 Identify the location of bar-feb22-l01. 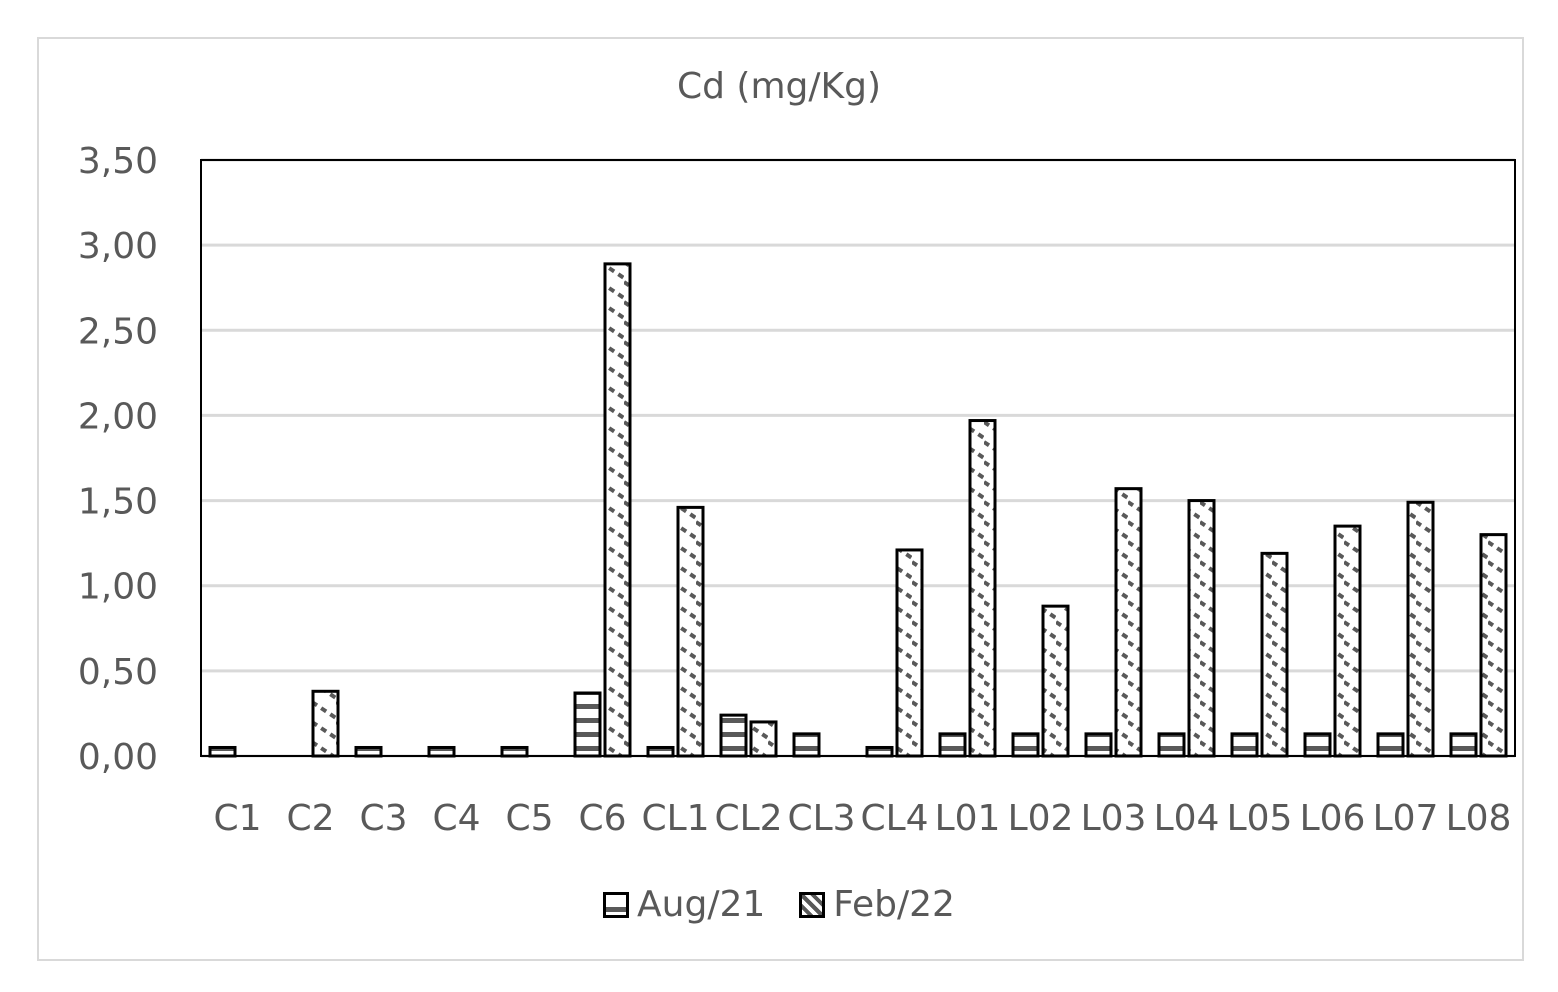
(982, 588).